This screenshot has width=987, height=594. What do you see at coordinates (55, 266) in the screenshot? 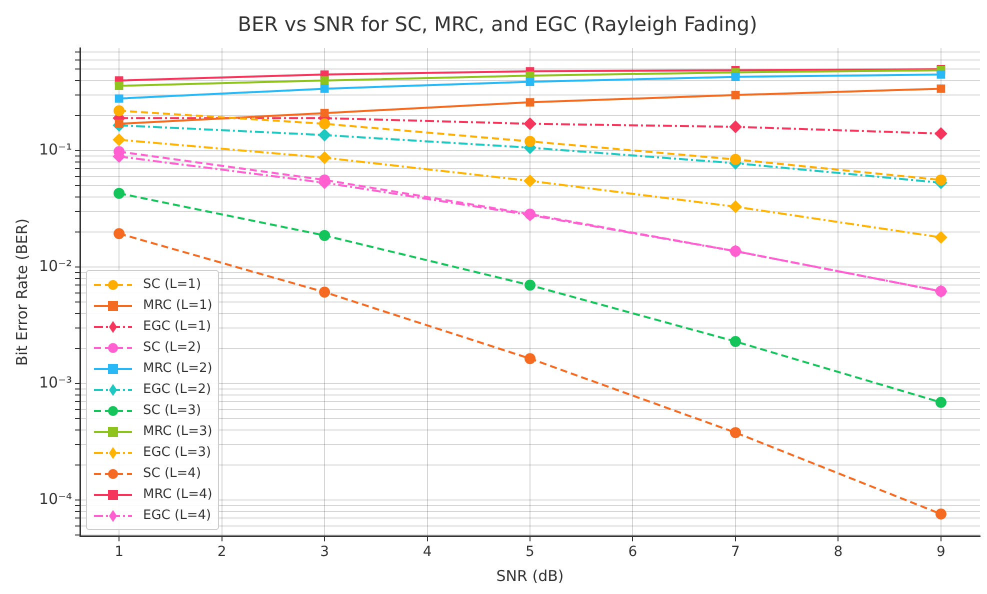
I see `y-tick-label: 10⁻²` at bounding box center [55, 266].